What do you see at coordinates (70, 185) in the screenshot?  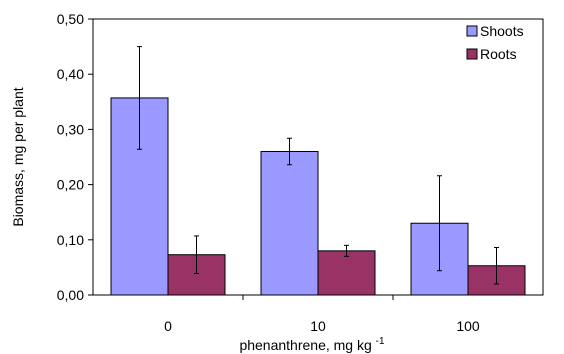 I see `y-tick-label: 0,20` at bounding box center [70, 185].